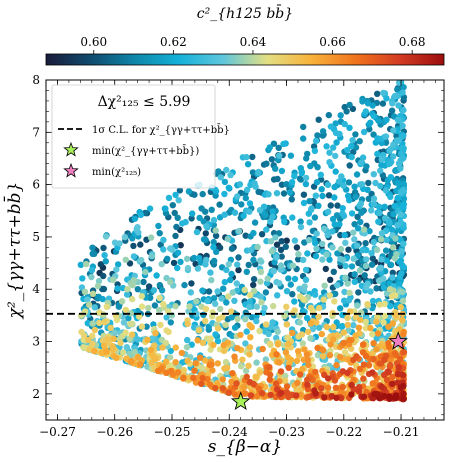 This screenshot has height=463, width=450. I want to click on legend-green-star-icon, so click(71, 149).